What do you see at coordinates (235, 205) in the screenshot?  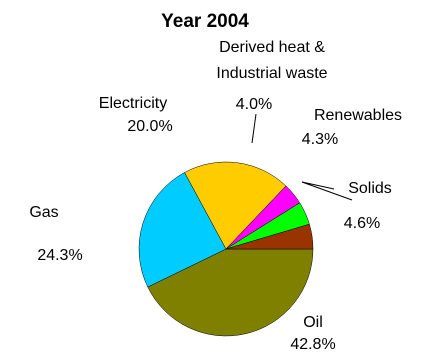 I see `slice-electricity` at bounding box center [235, 205].